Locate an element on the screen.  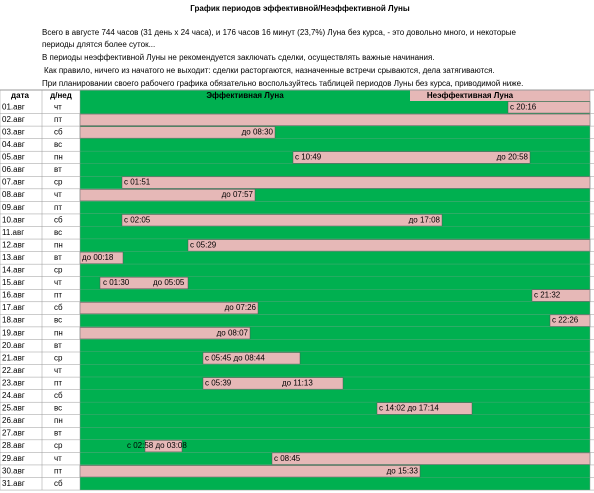
date-cell: 05.авг is located at coordinates (13, 157).